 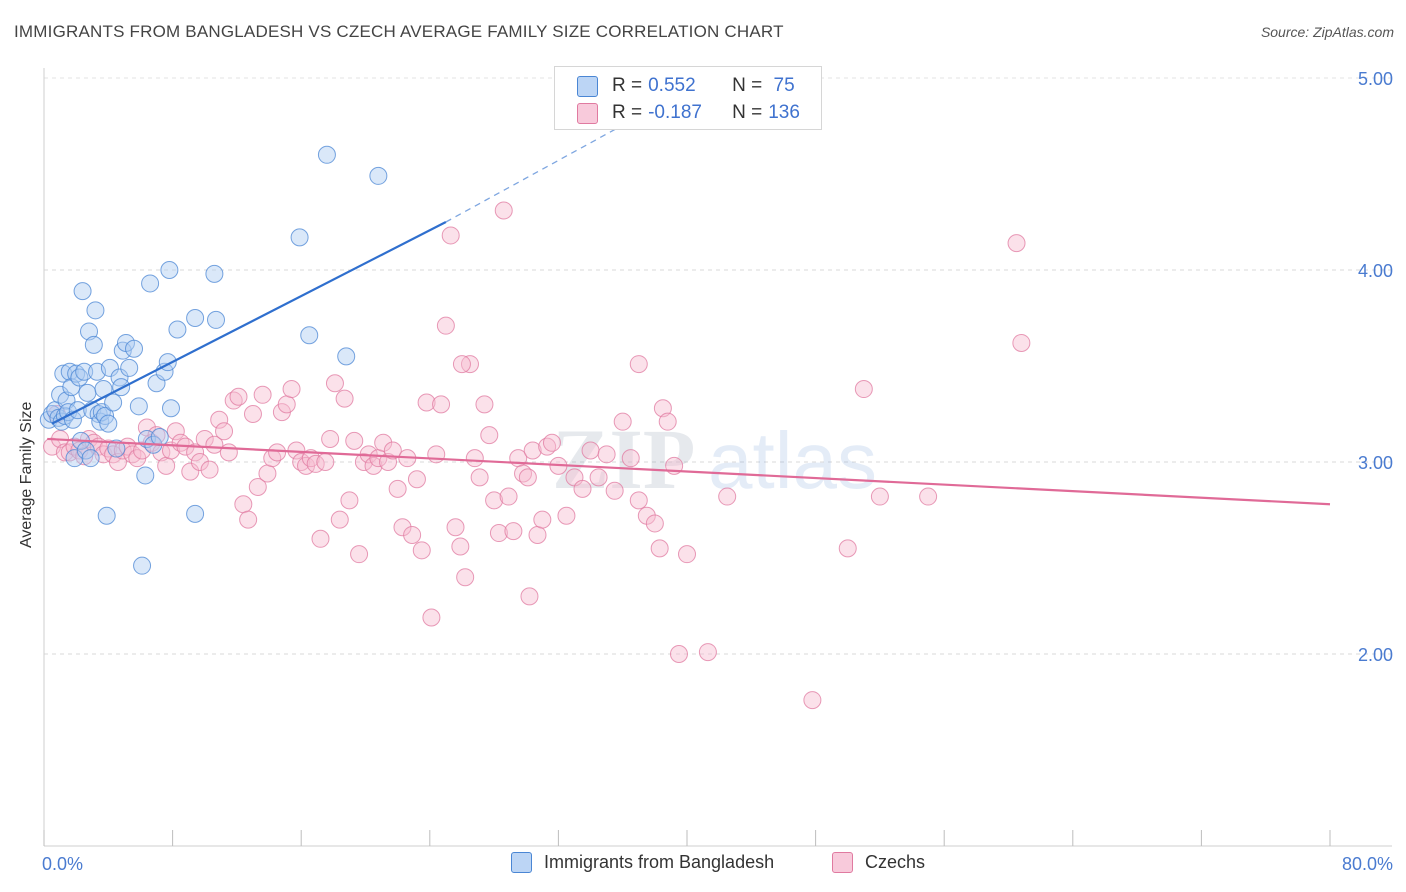 I want to click on trend-line-bangladesh-extension, so click(x=542, y=169).